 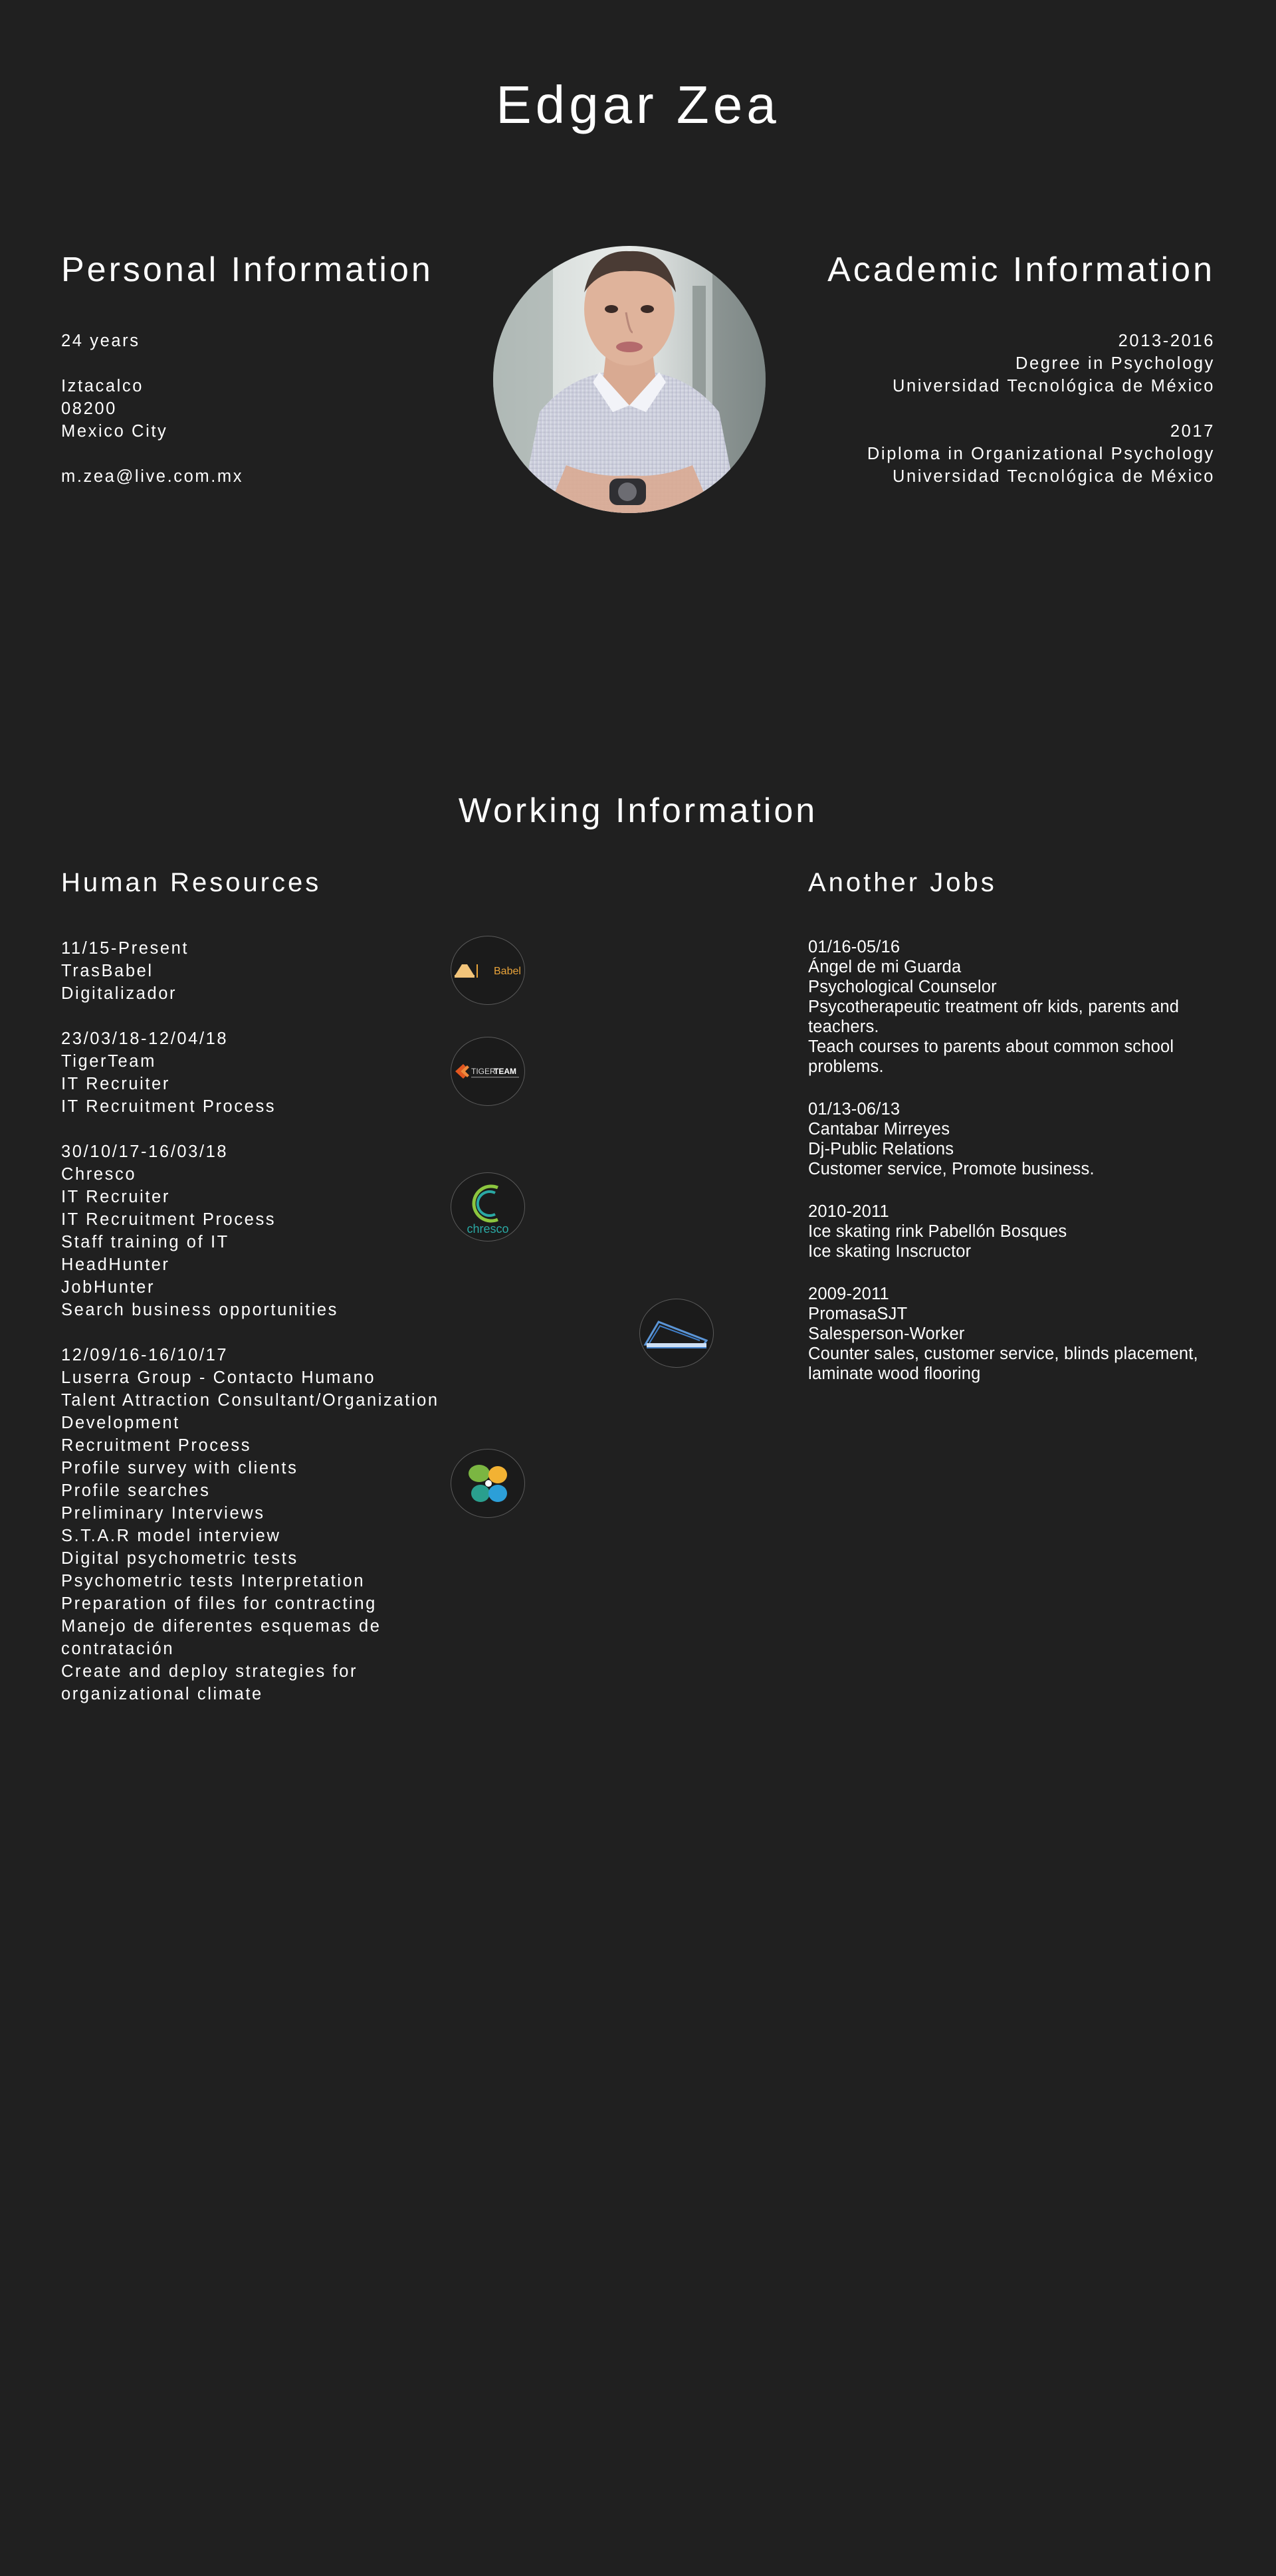 What do you see at coordinates (108, 1061) in the screenshot?
I see `job-company: TigerTeam` at bounding box center [108, 1061].